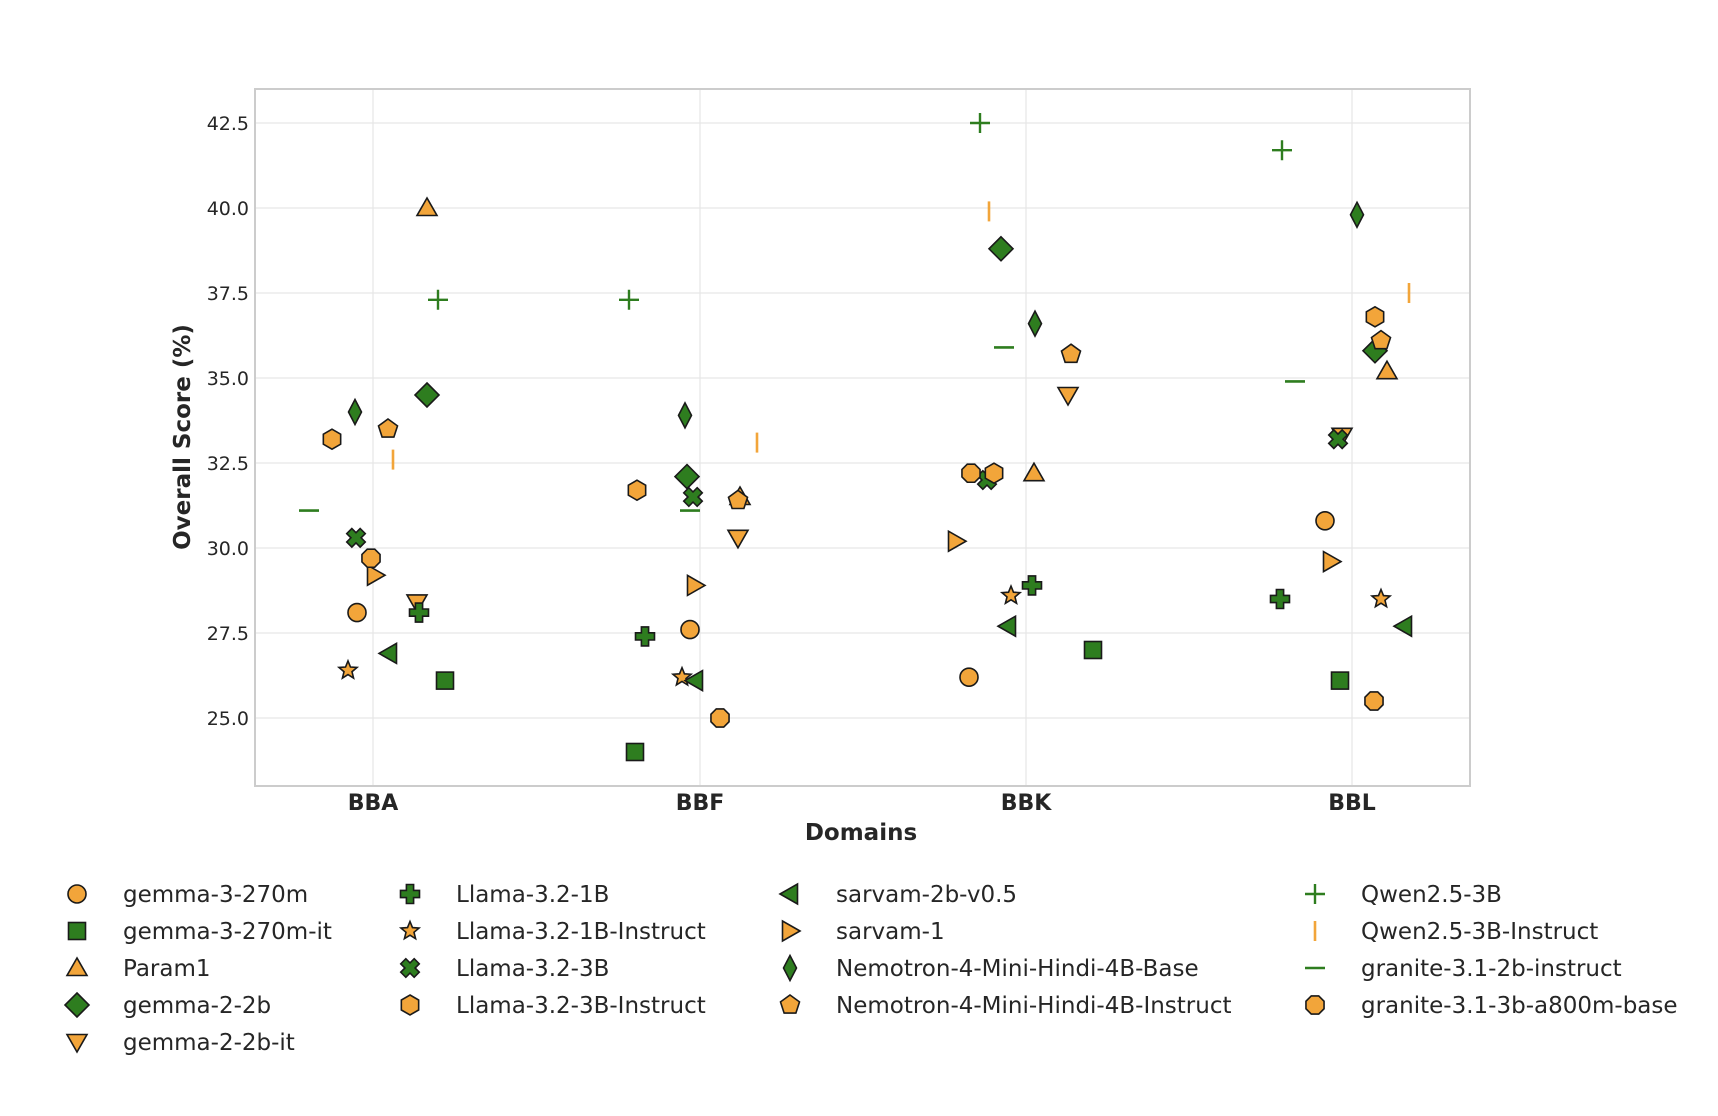  I want to click on legend-item: gemma-2-2b-it, so click(180, 1043).